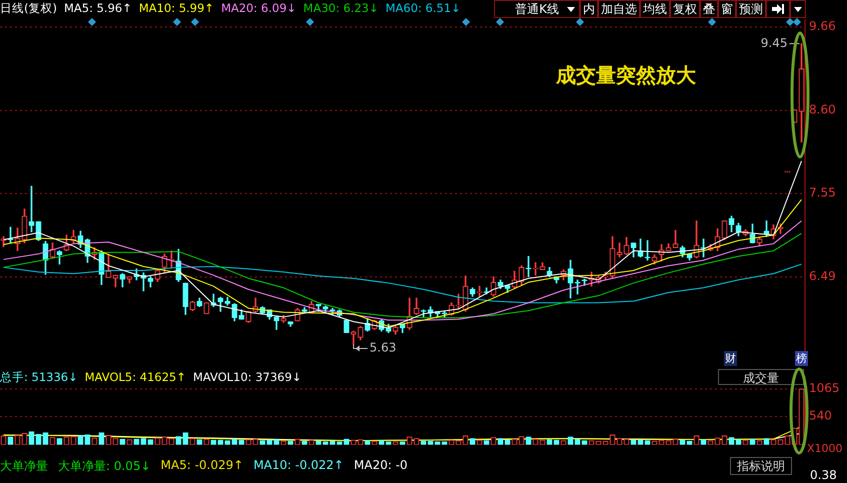 The height and width of the screenshot is (483, 847). Describe the element at coordinates (28, 8) in the screenshot. I see `chart-title: 日线(复权)` at that location.